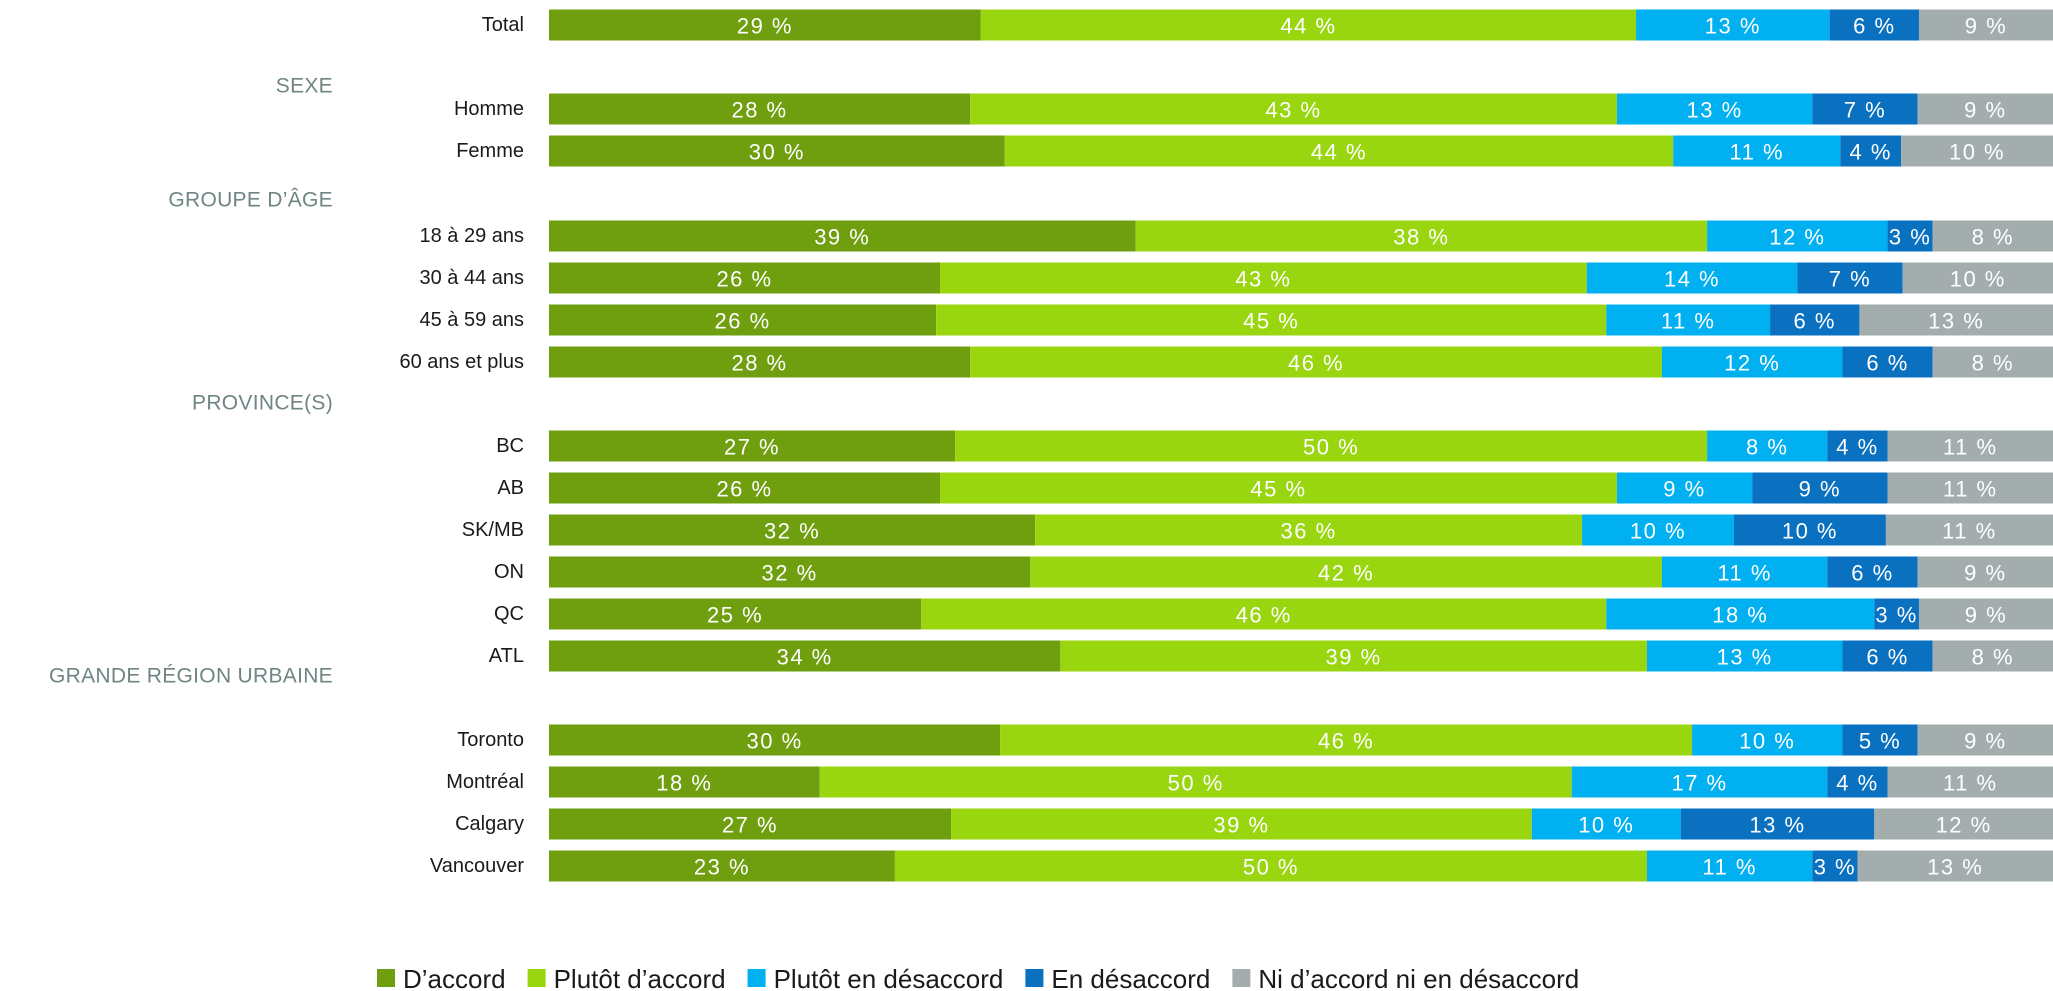  I want to click on row-label-atl: ATL, so click(506, 656).